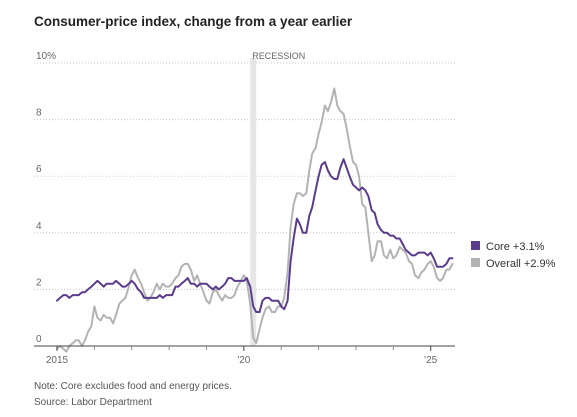  I want to click on legend-swatch-core, so click(475, 245).